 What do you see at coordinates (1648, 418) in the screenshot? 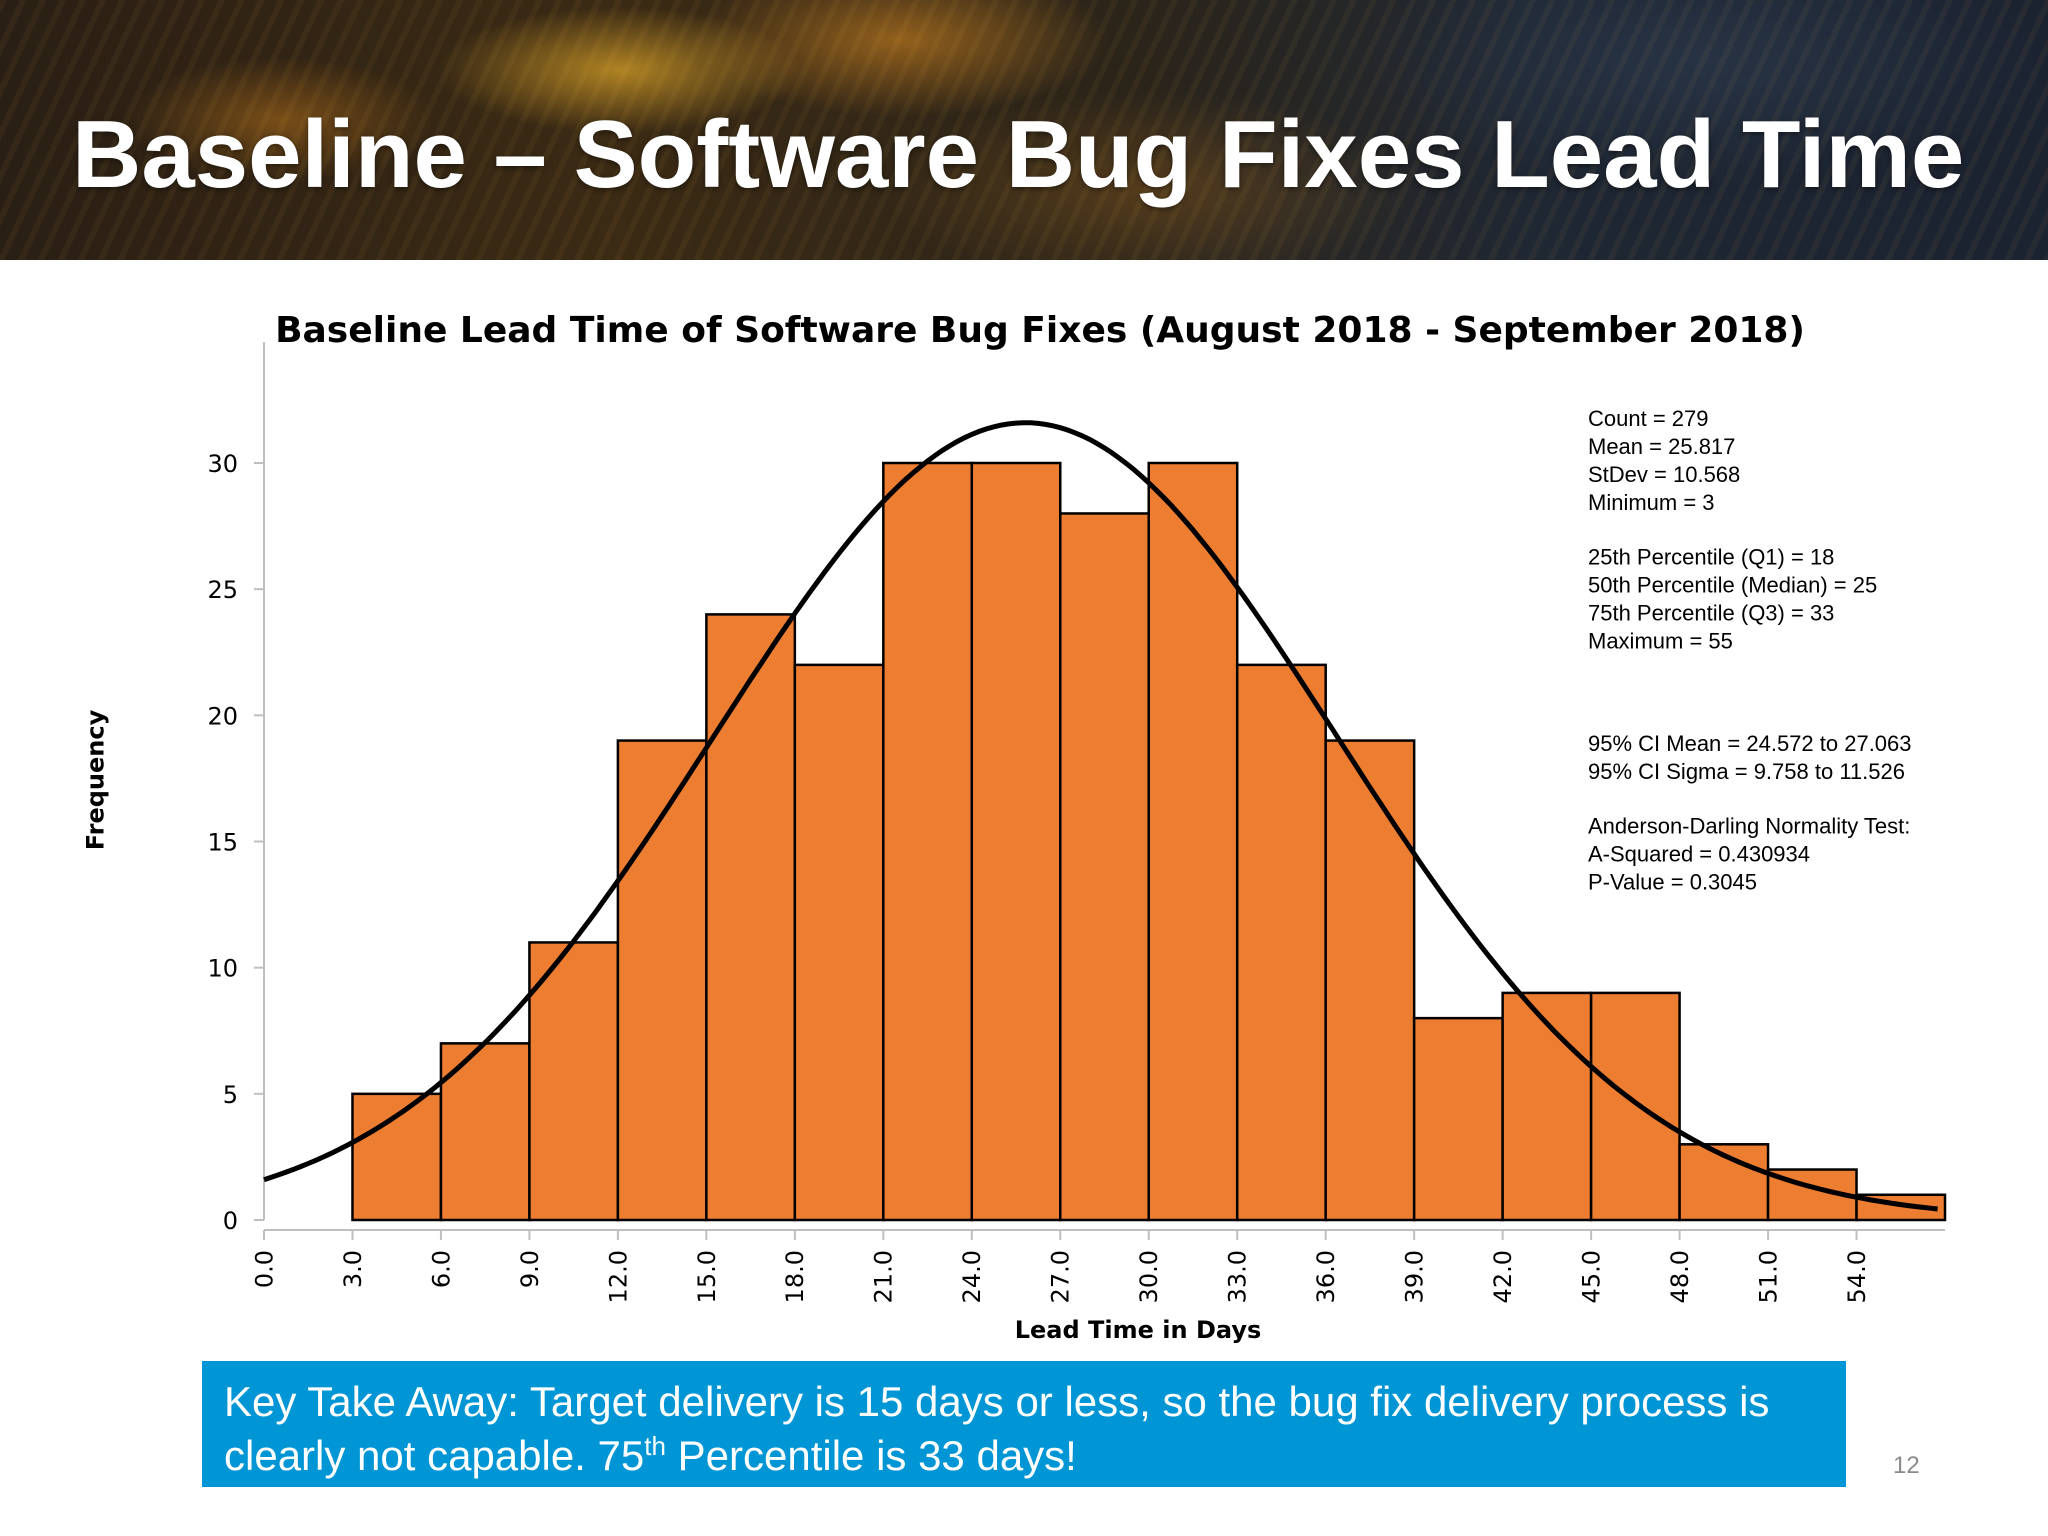
I see `stats-text: Count = 279` at bounding box center [1648, 418].